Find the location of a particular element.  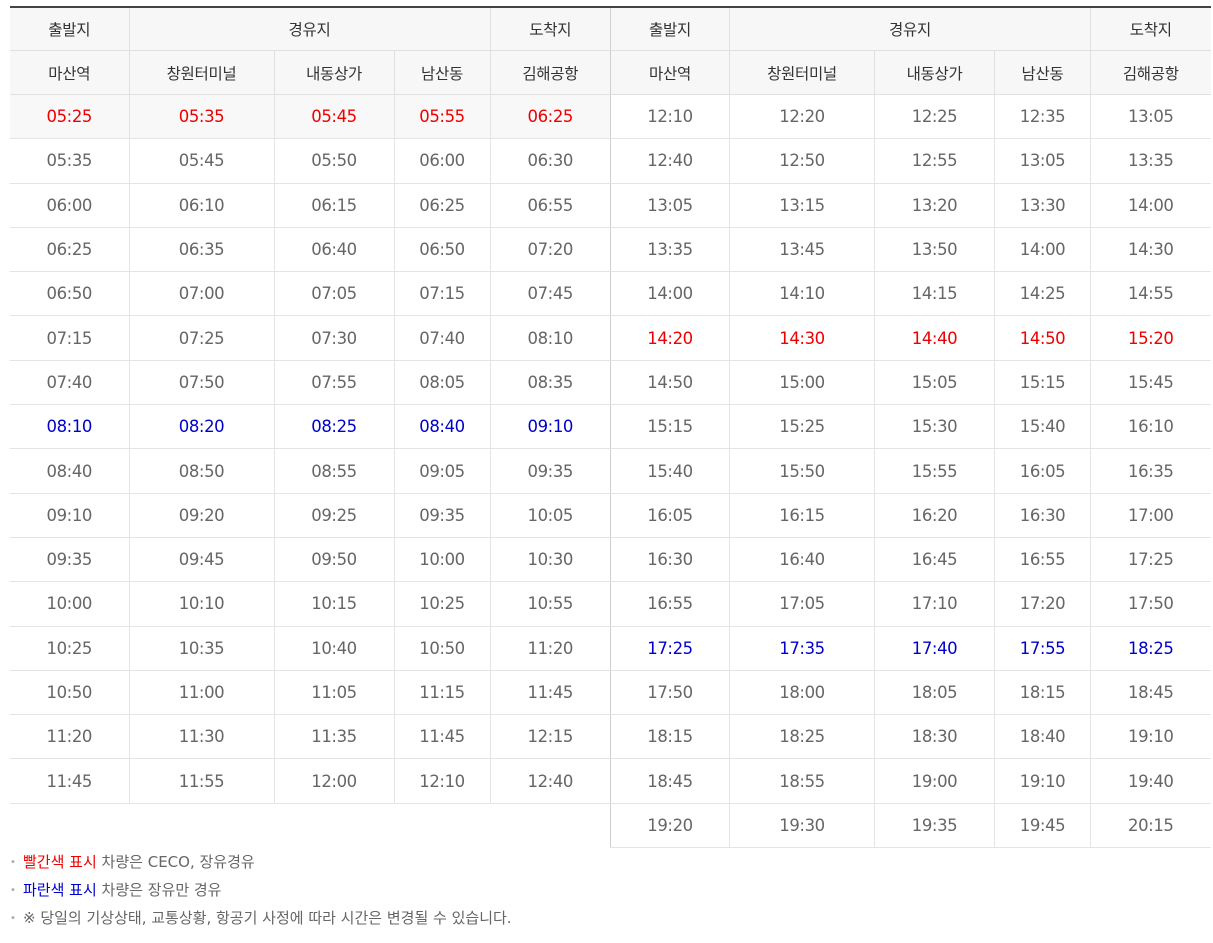

time-cell: 17:05 is located at coordinates (802, 604).